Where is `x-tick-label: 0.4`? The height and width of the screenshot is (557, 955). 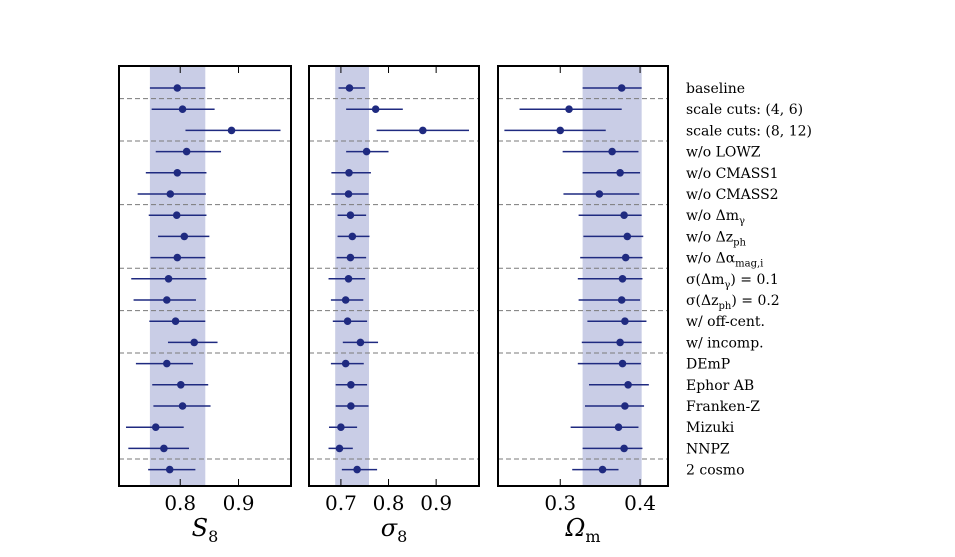
x-tick-label: 0.4 is located at coordinates (640, 503).